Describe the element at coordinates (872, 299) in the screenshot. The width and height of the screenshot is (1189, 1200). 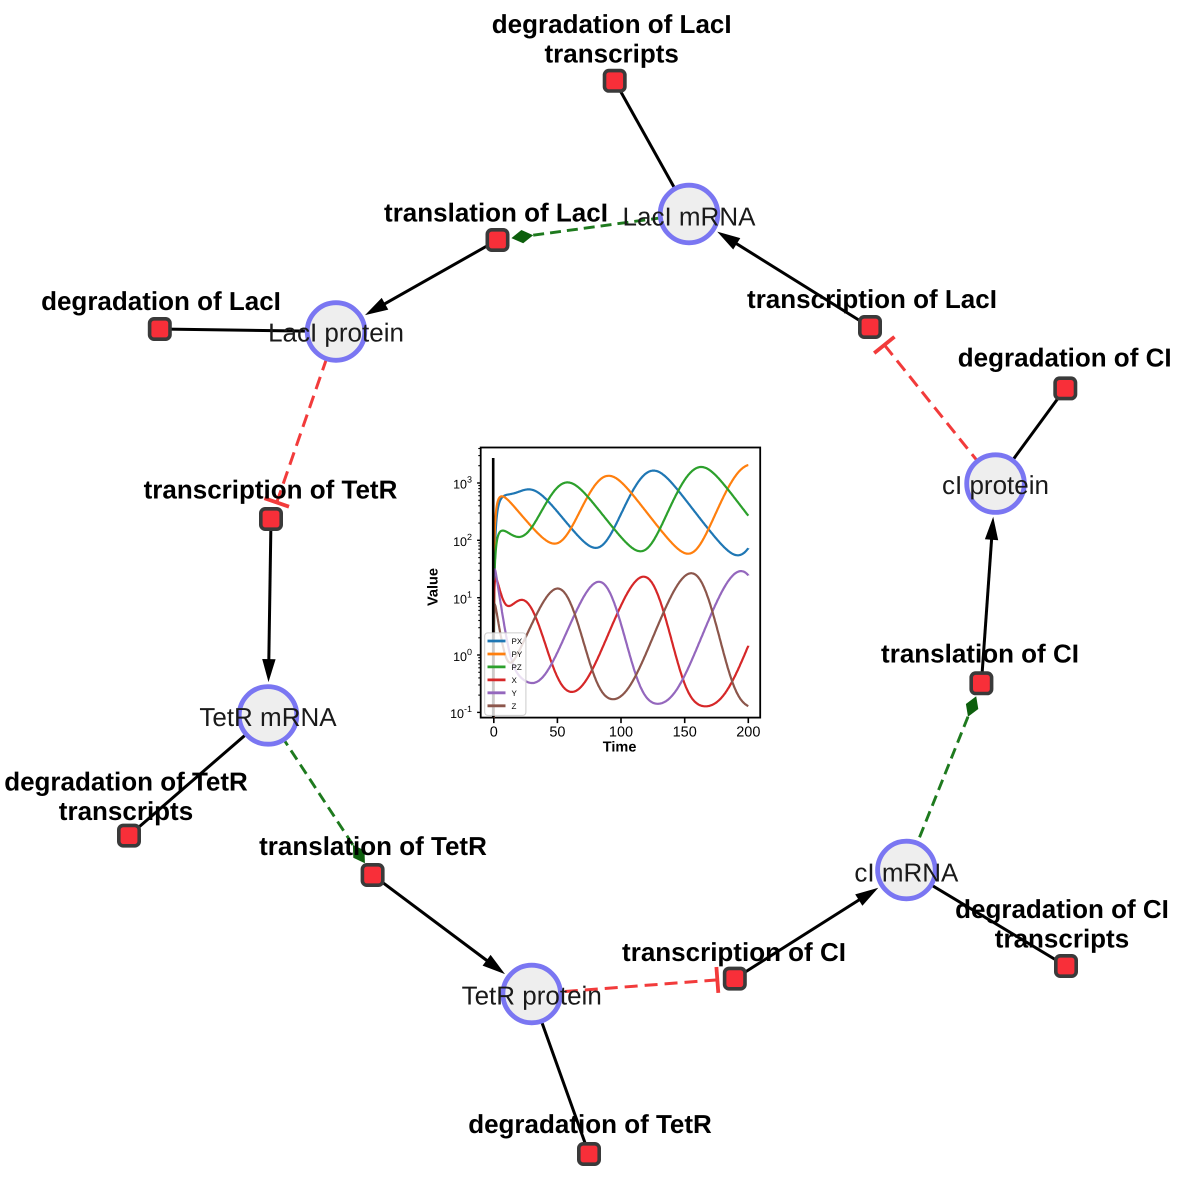
I see `svg-text: transcription of LacI` at that location.